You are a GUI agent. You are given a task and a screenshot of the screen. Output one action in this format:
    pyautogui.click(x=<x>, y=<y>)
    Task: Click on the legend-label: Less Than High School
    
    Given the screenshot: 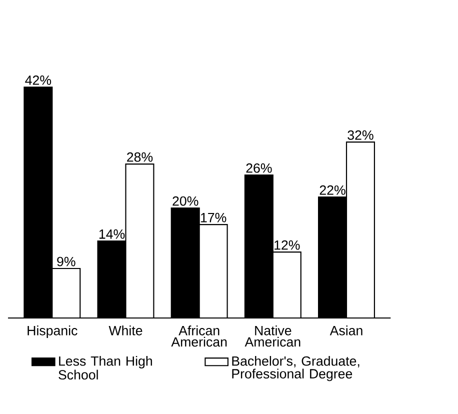 What is the action you would take?
    pyautogui.click(x=105, y=368)
    